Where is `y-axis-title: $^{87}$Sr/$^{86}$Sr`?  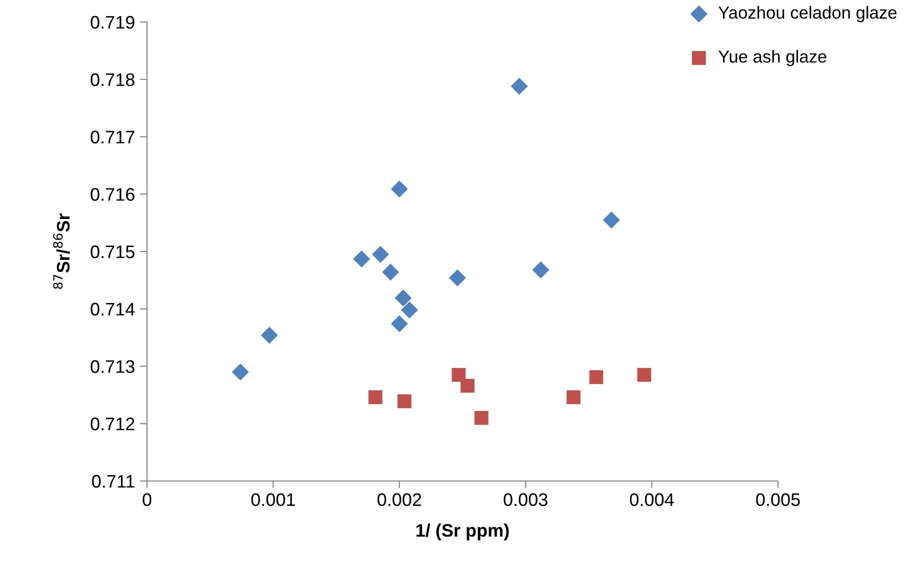 y-axis-title: $^{87}$Sr/$^{86}$Sr is located at coordinates (61, 251).